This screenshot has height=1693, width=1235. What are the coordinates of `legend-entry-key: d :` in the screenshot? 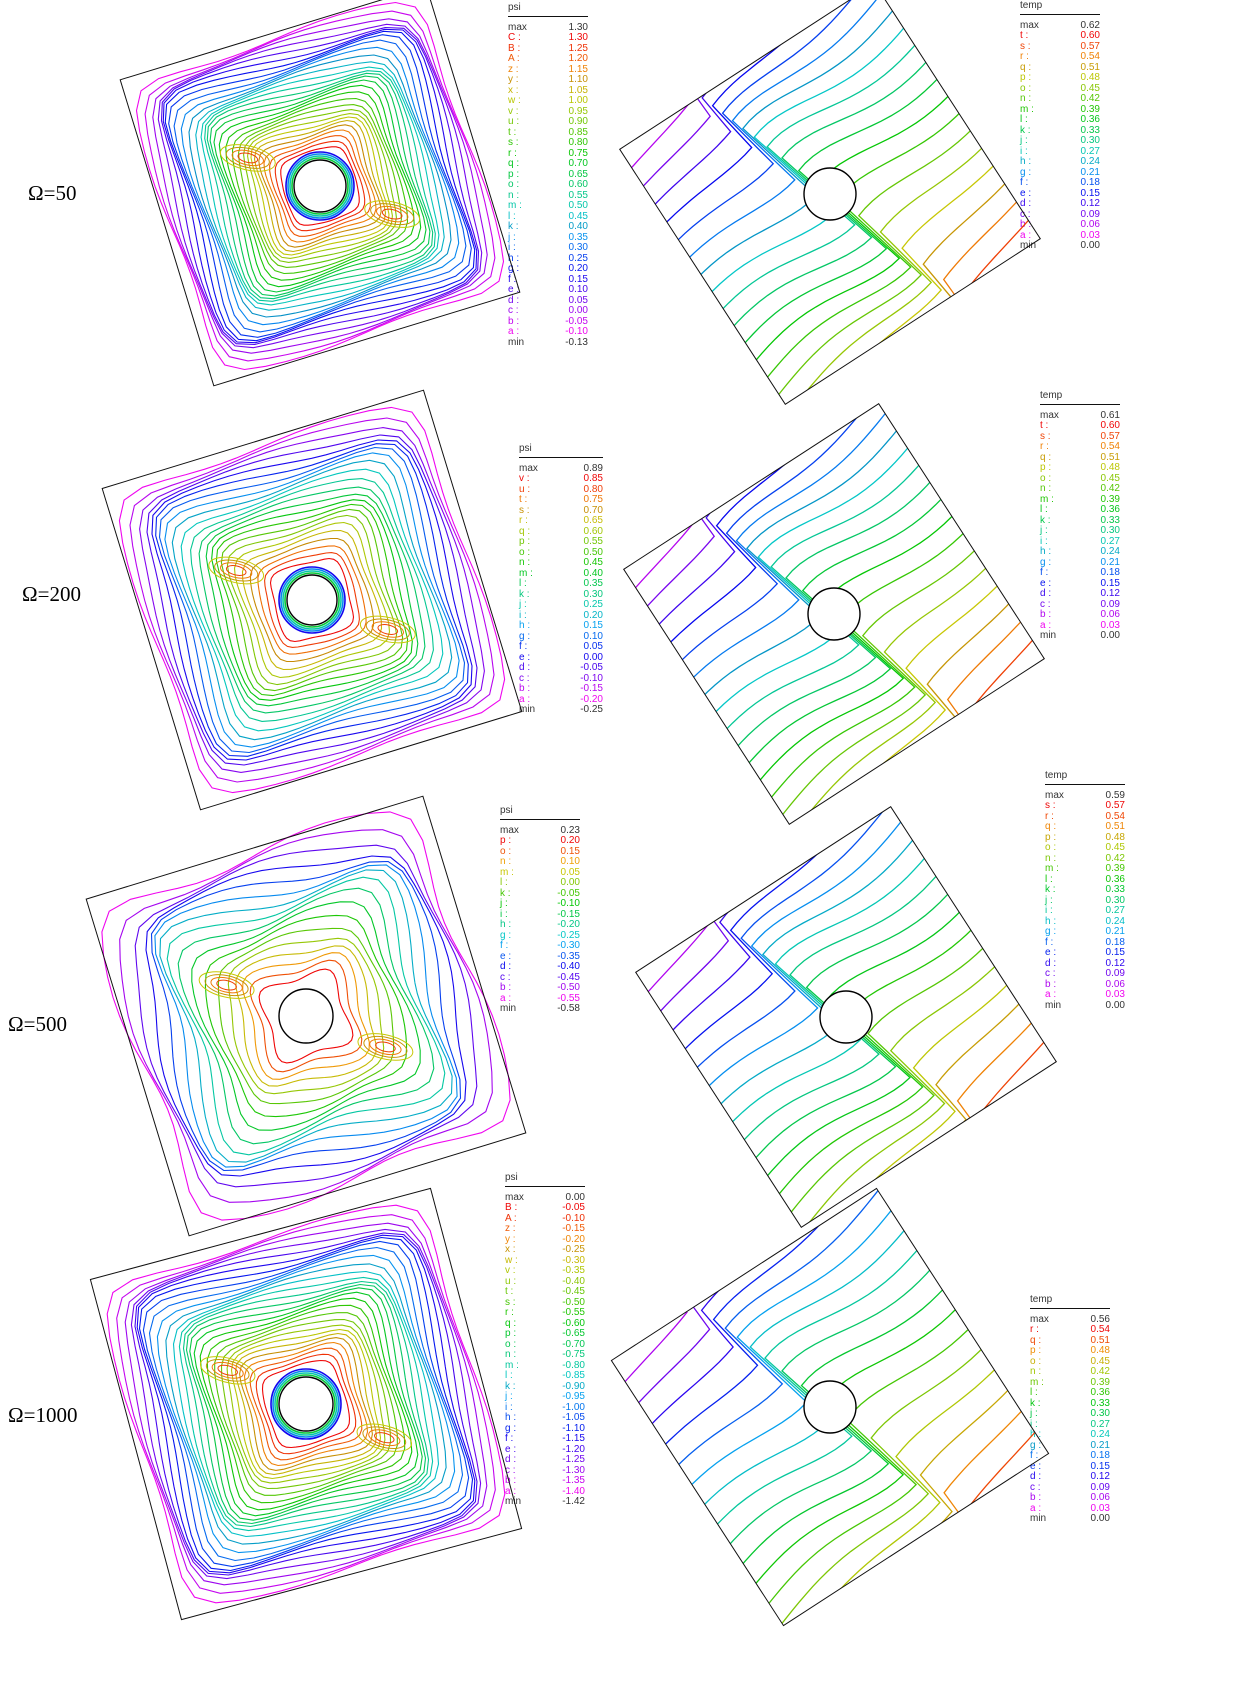 It's located at (1026, 203).